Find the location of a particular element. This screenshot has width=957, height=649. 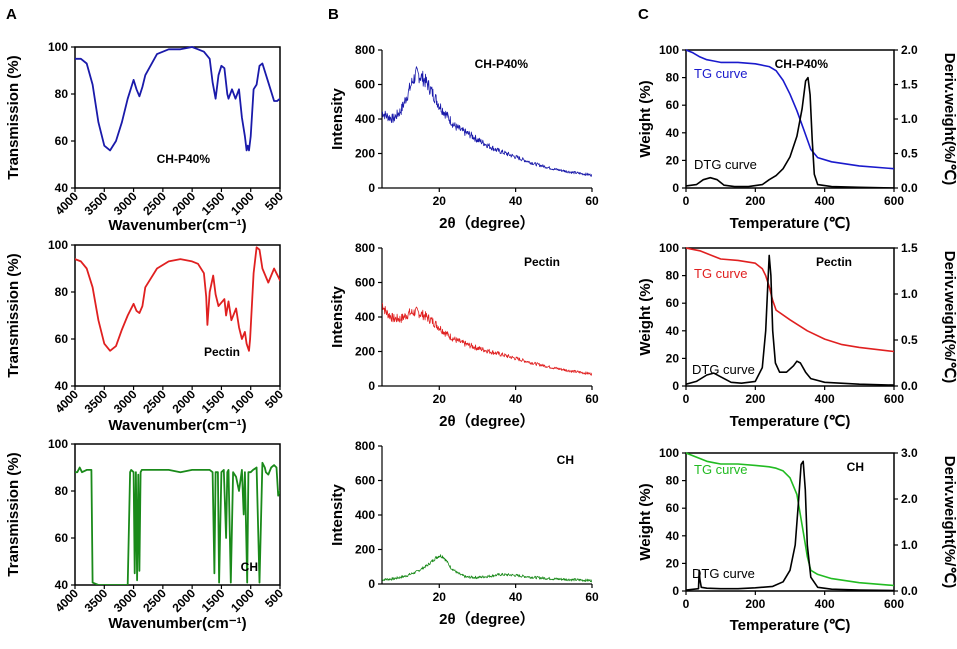

x-axis-title: Wavenumber(cm⁻¹) is located at coordinates (177, 623).